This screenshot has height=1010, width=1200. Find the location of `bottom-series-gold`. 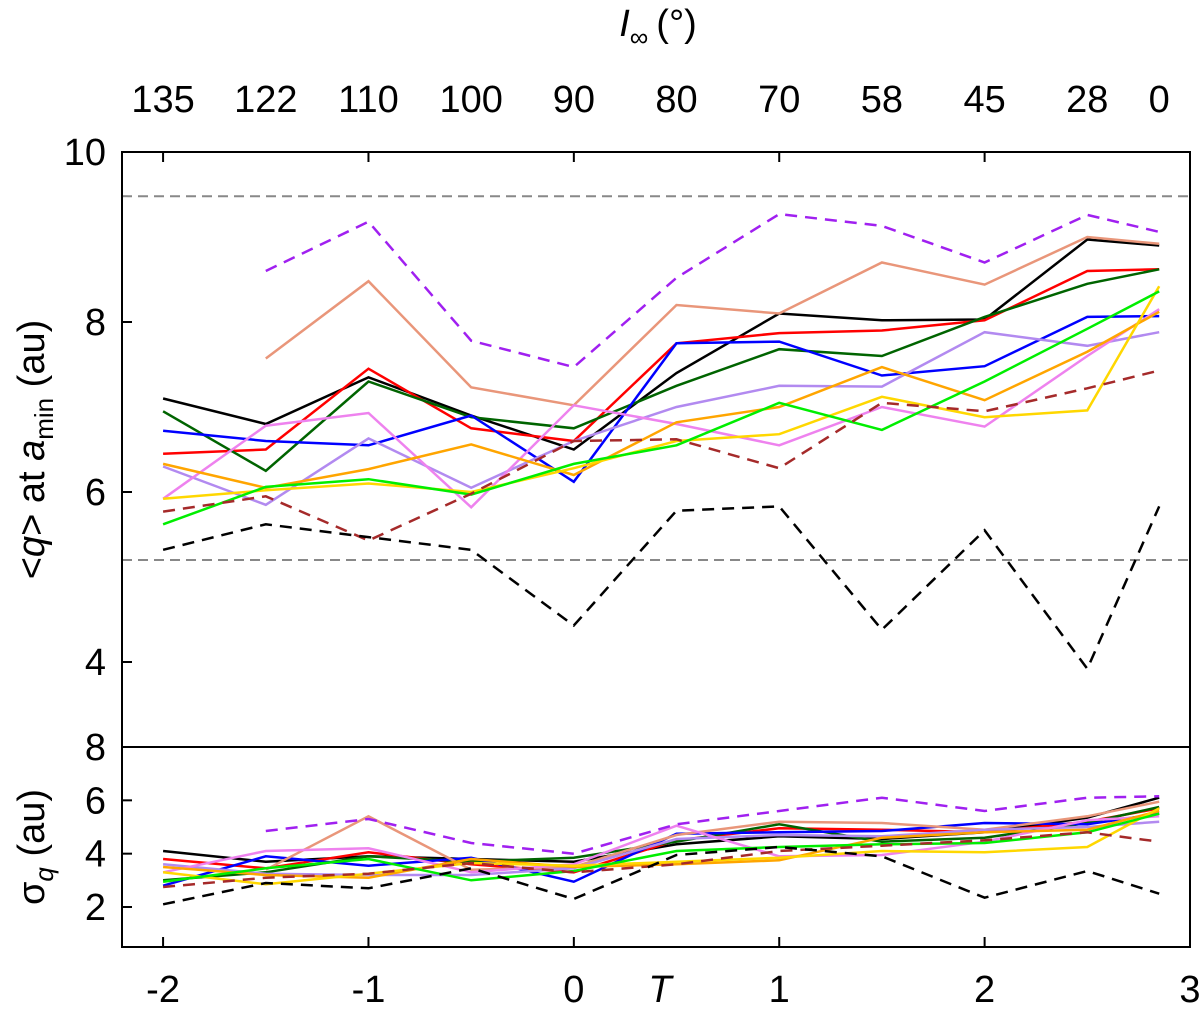

bottom-series-gold is located at coordinates (661, 846).